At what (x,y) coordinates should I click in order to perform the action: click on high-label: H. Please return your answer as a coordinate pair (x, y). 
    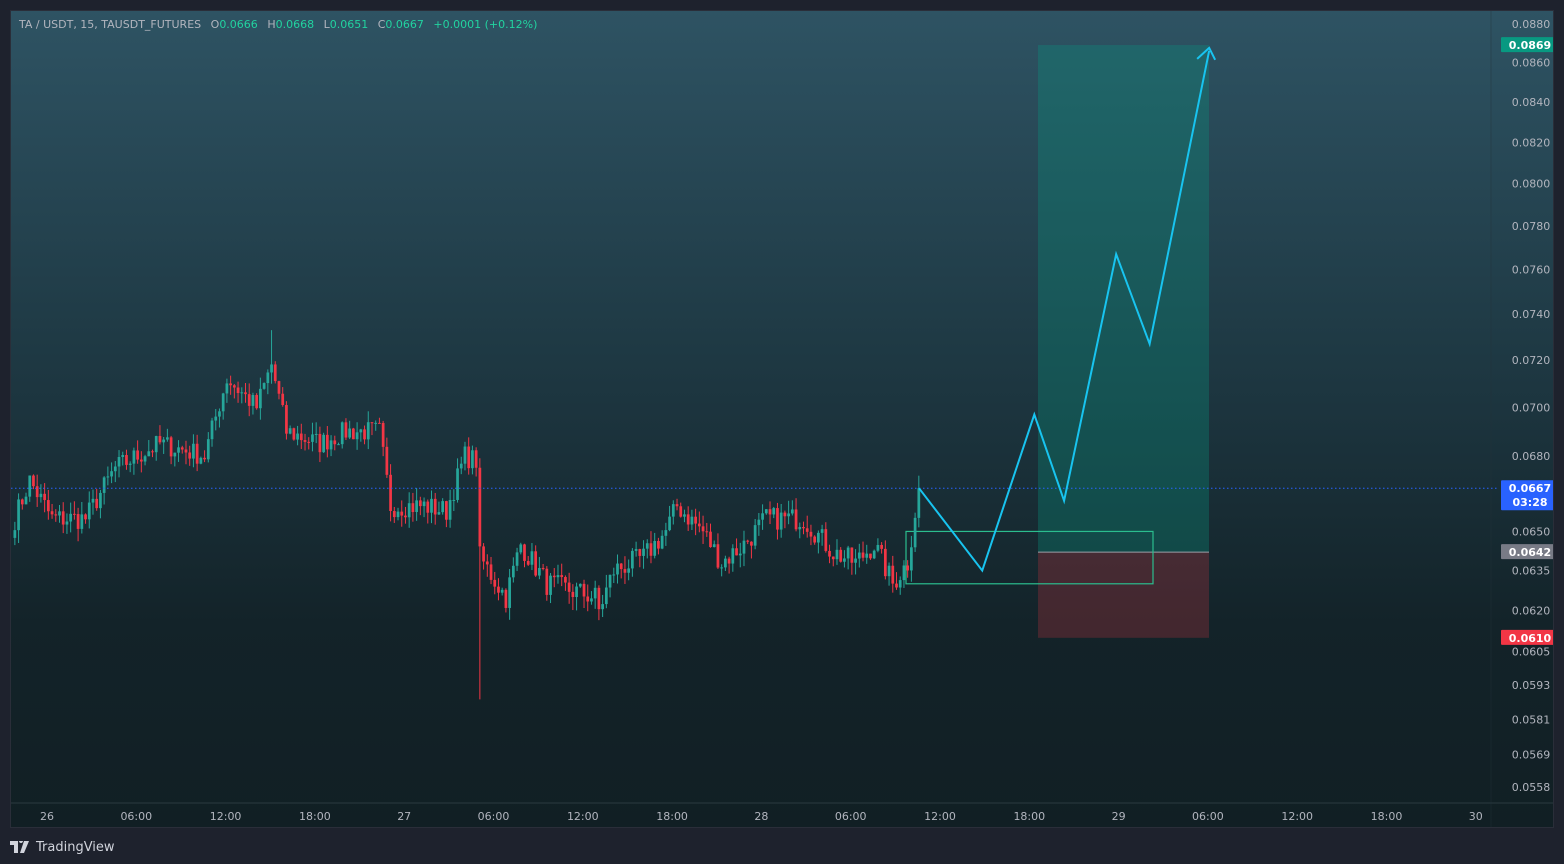
    Looking at the image, I should click on (271, 24).